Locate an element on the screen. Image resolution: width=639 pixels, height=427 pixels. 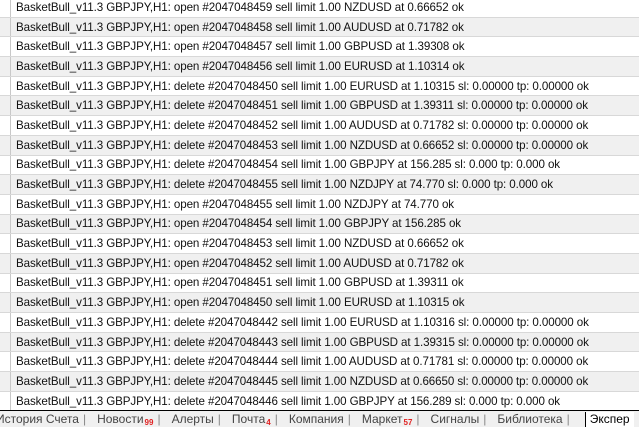
tab-7: Библиотека | is located at coordinates (538, 419).